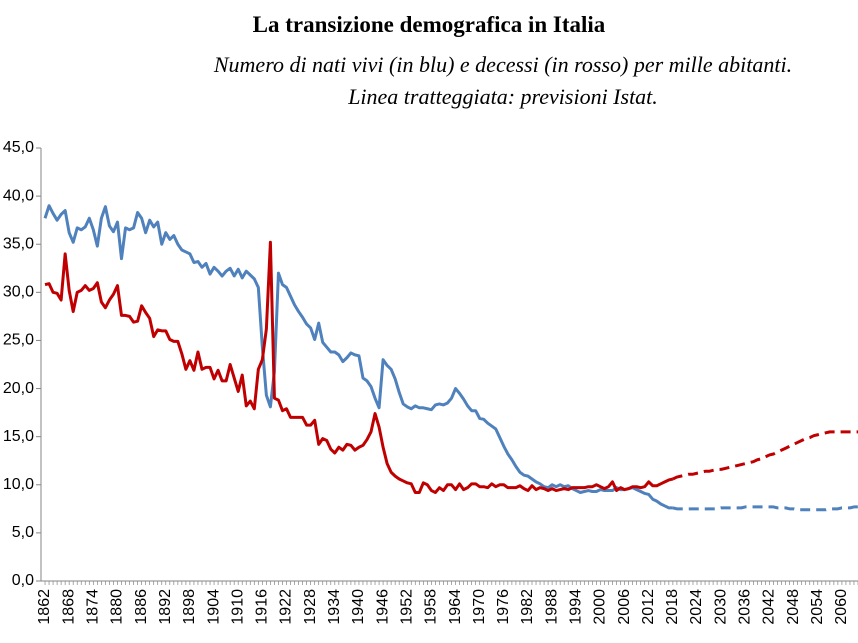 This screenshot has height=643, width=858. Describe the element at coordinates (720, 607) in the screenshot. I see `x-tick-label: 2030` at that location.